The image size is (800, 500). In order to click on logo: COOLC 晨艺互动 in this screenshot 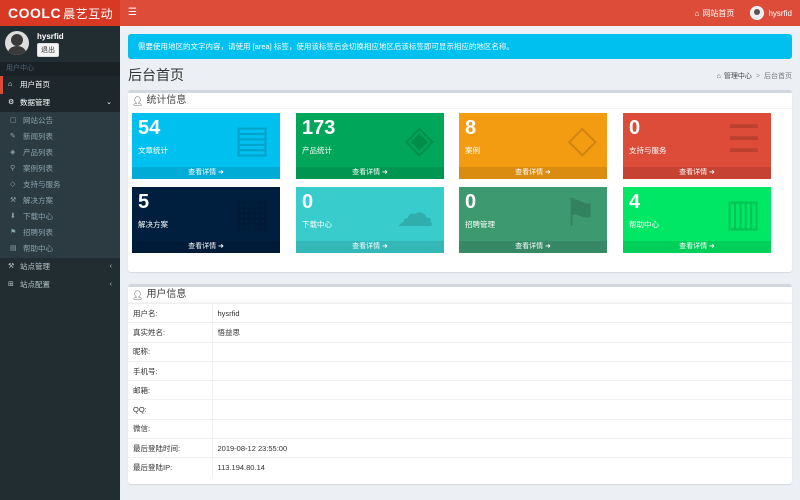, I will do `click(60, 13)`.